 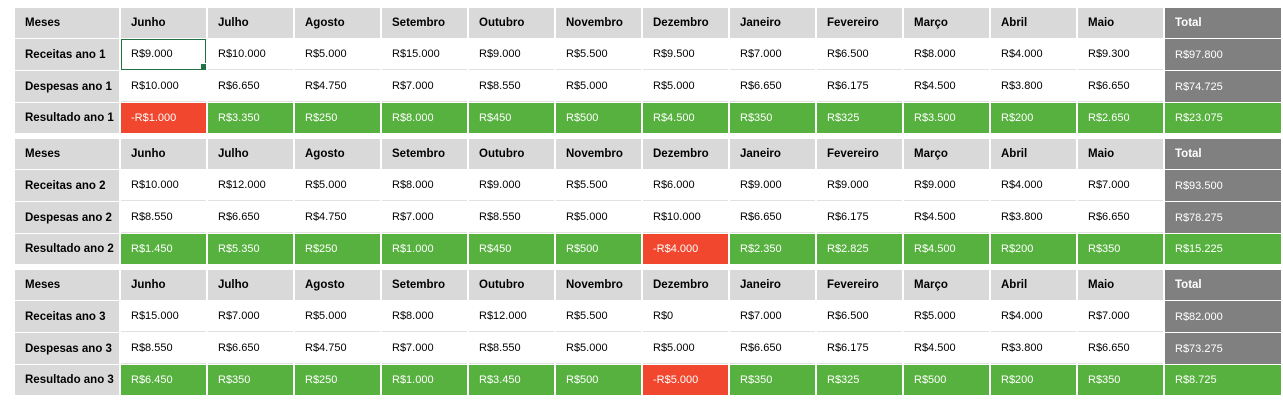 What do you see at coordinates (67, 348) in the screenshot?
I see `row-label-cell: Despesas ano 3` at bounding box center [67, 348].